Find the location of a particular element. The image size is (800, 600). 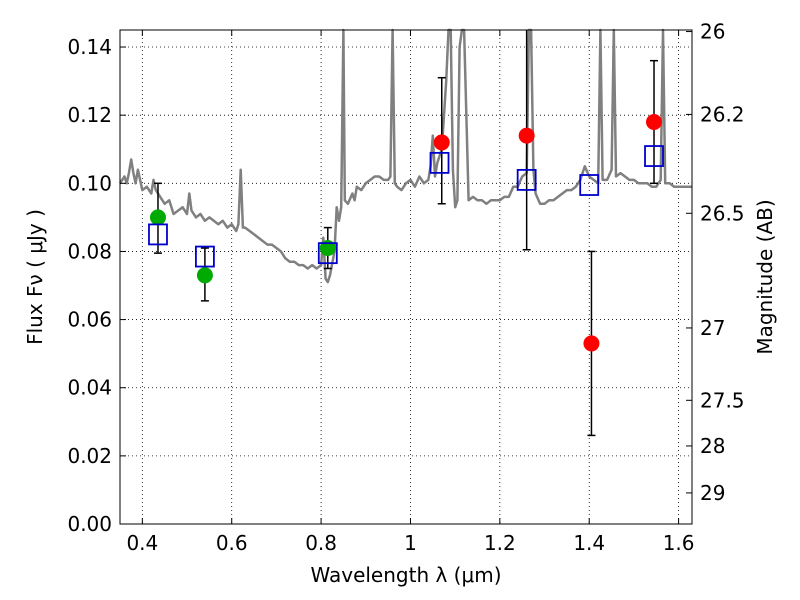

y2-tick-label: 26 is located at coordinates (712, 32).